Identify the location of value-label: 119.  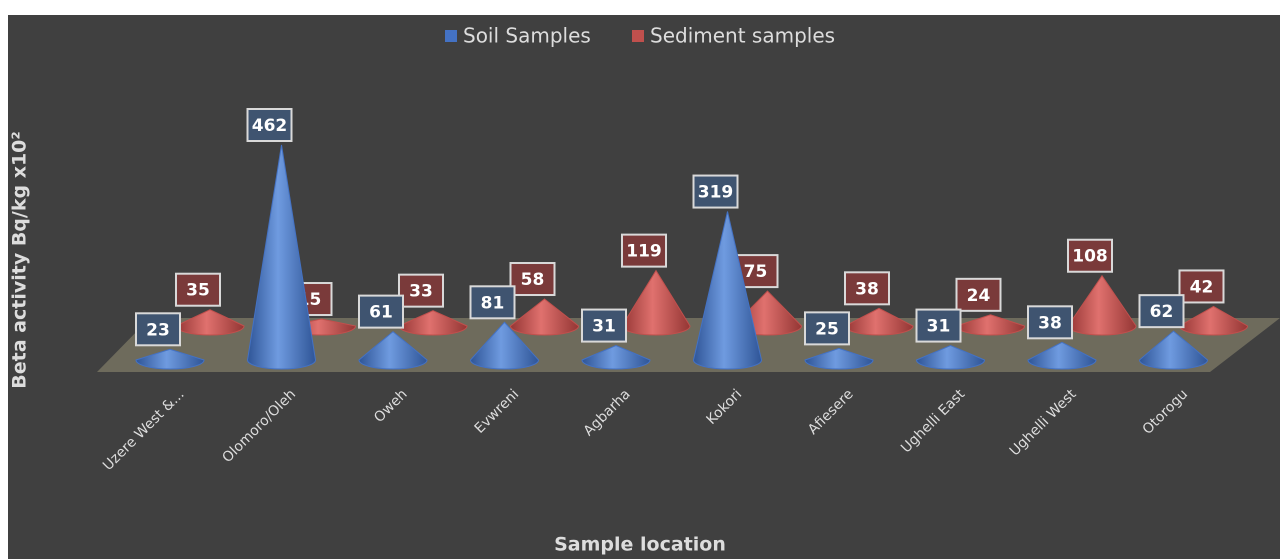
(644, 252).